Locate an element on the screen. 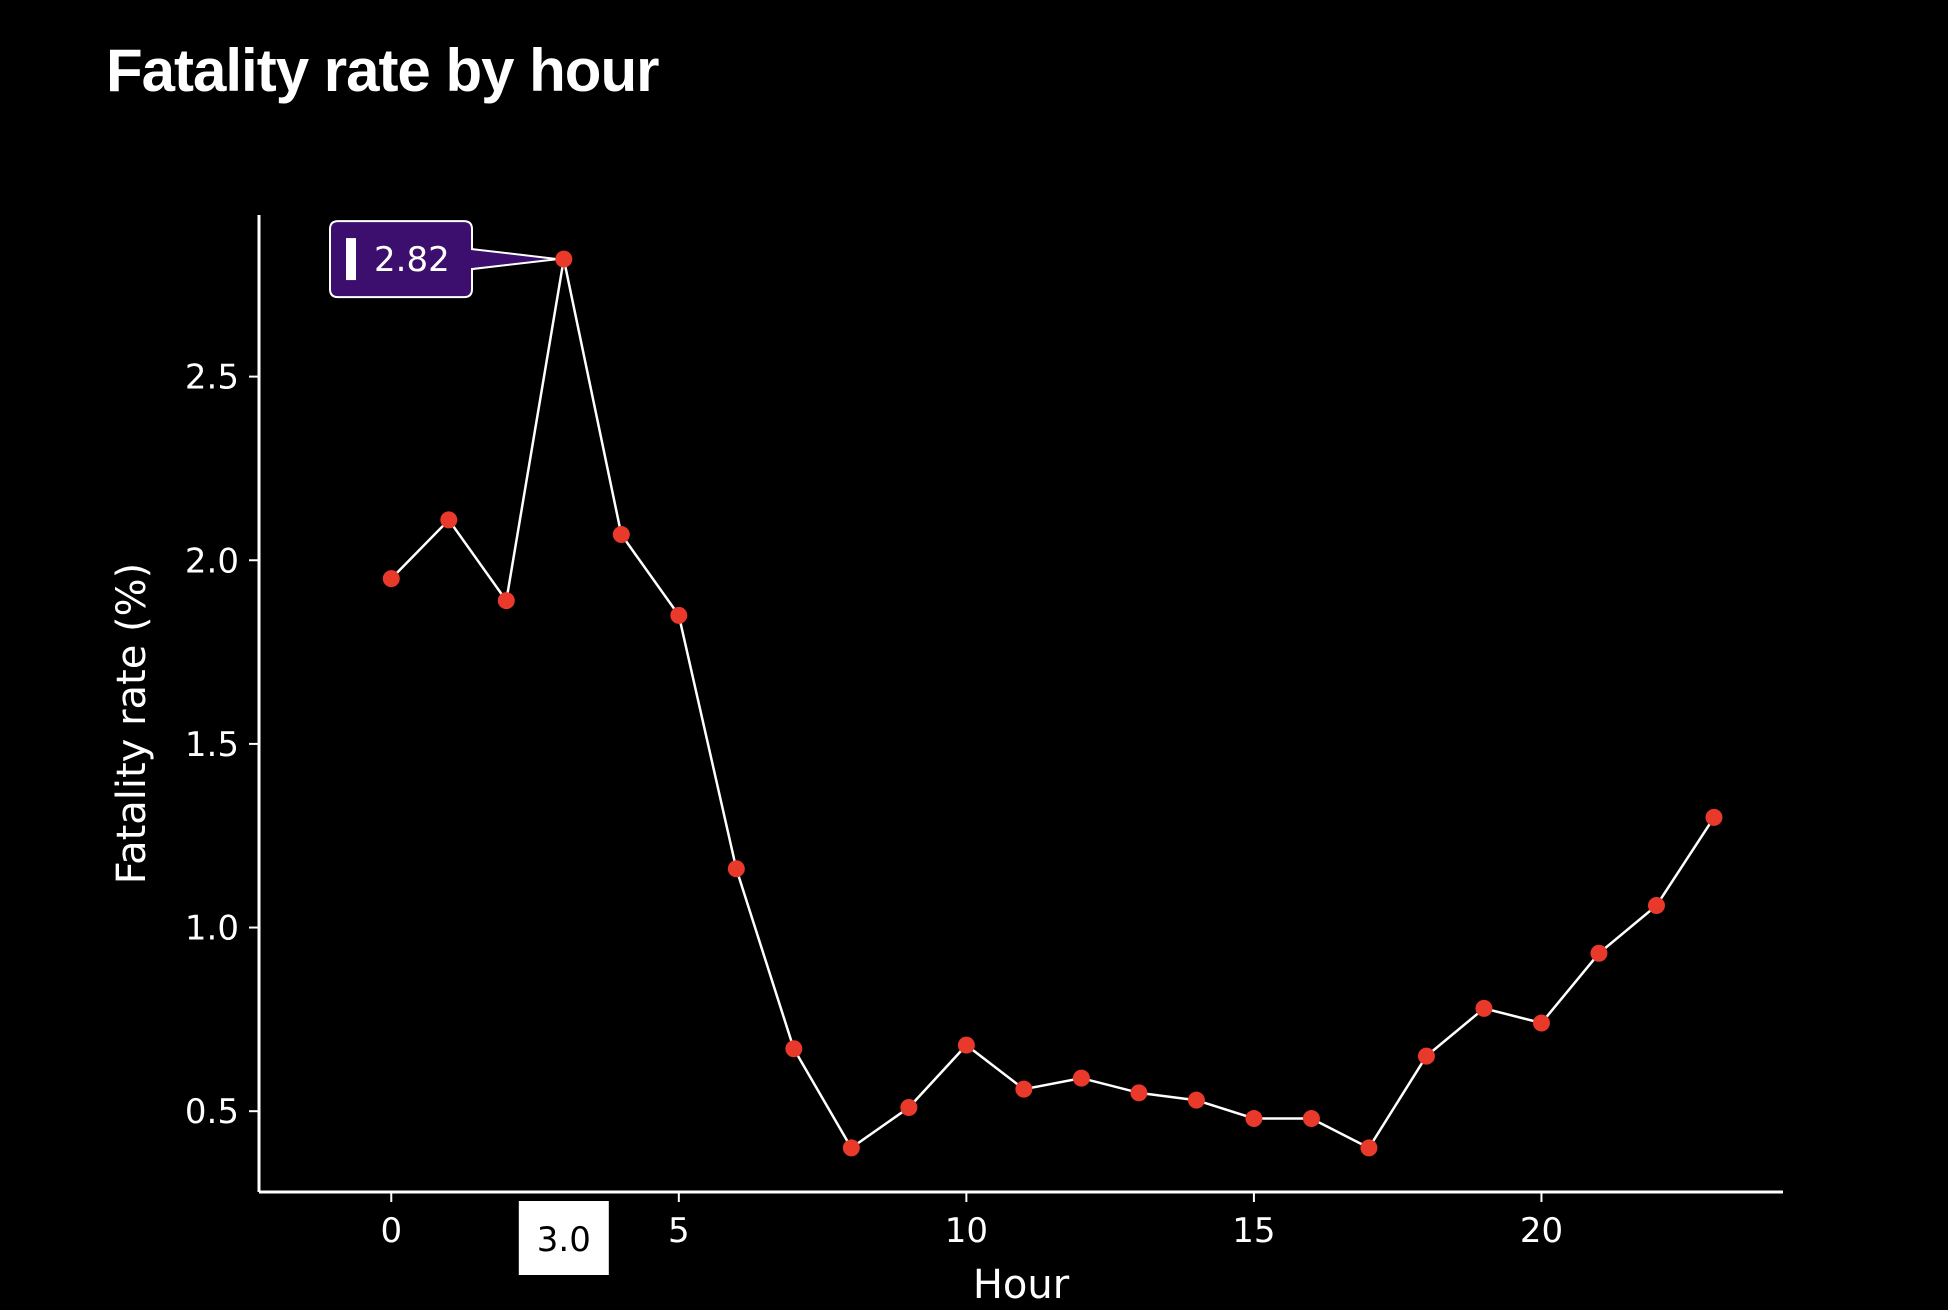 The image size is (1948, 1310). x-tick-label: 0 is located at coordinates (391, 1231).